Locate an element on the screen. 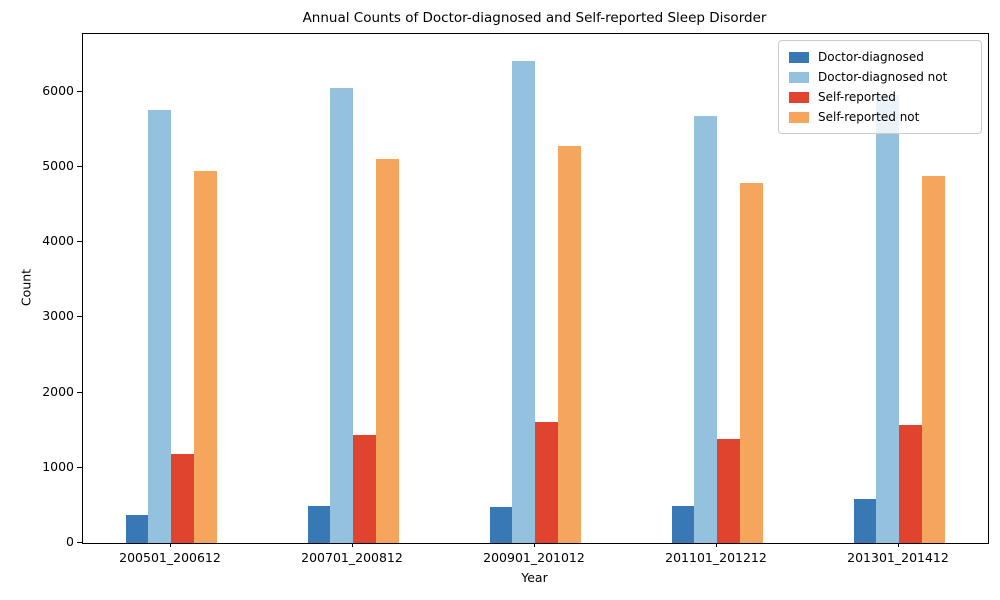 This screenshot has width=1000, height=600. legend-label: Doctor-diagnosed is located at coordinates (871, 57).